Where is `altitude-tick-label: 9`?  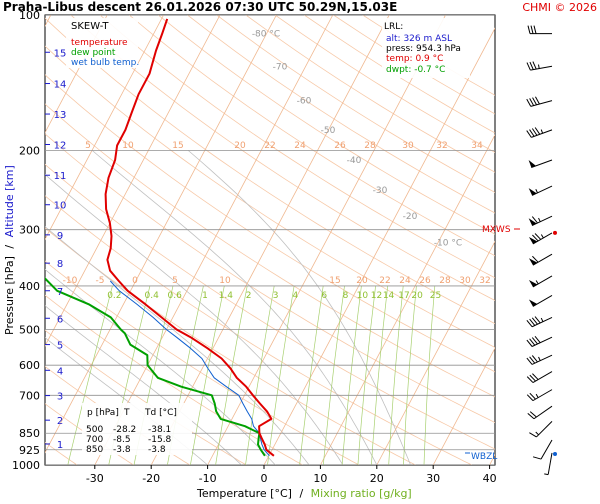
altitude-tick-label: 9 is located at coordinates (60, 236).